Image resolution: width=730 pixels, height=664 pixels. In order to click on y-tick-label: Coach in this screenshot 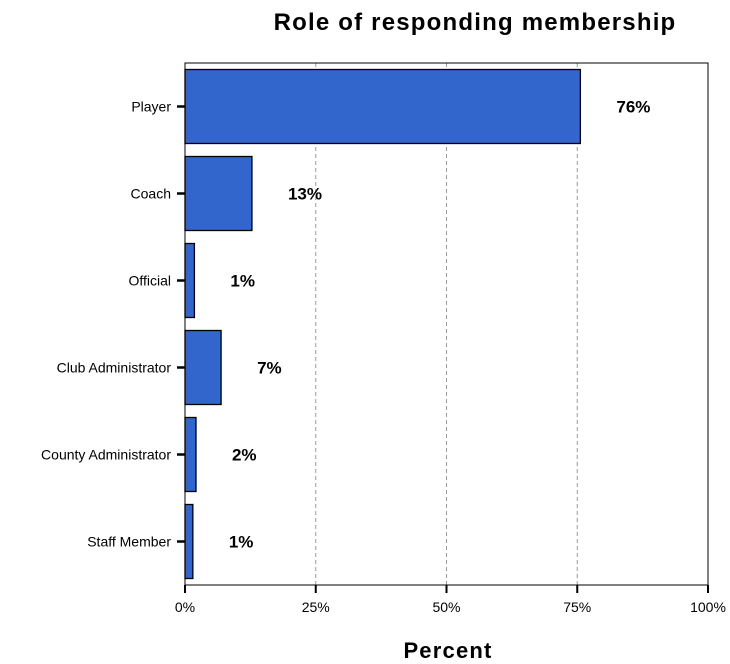, I will do `click(151, 194)`.